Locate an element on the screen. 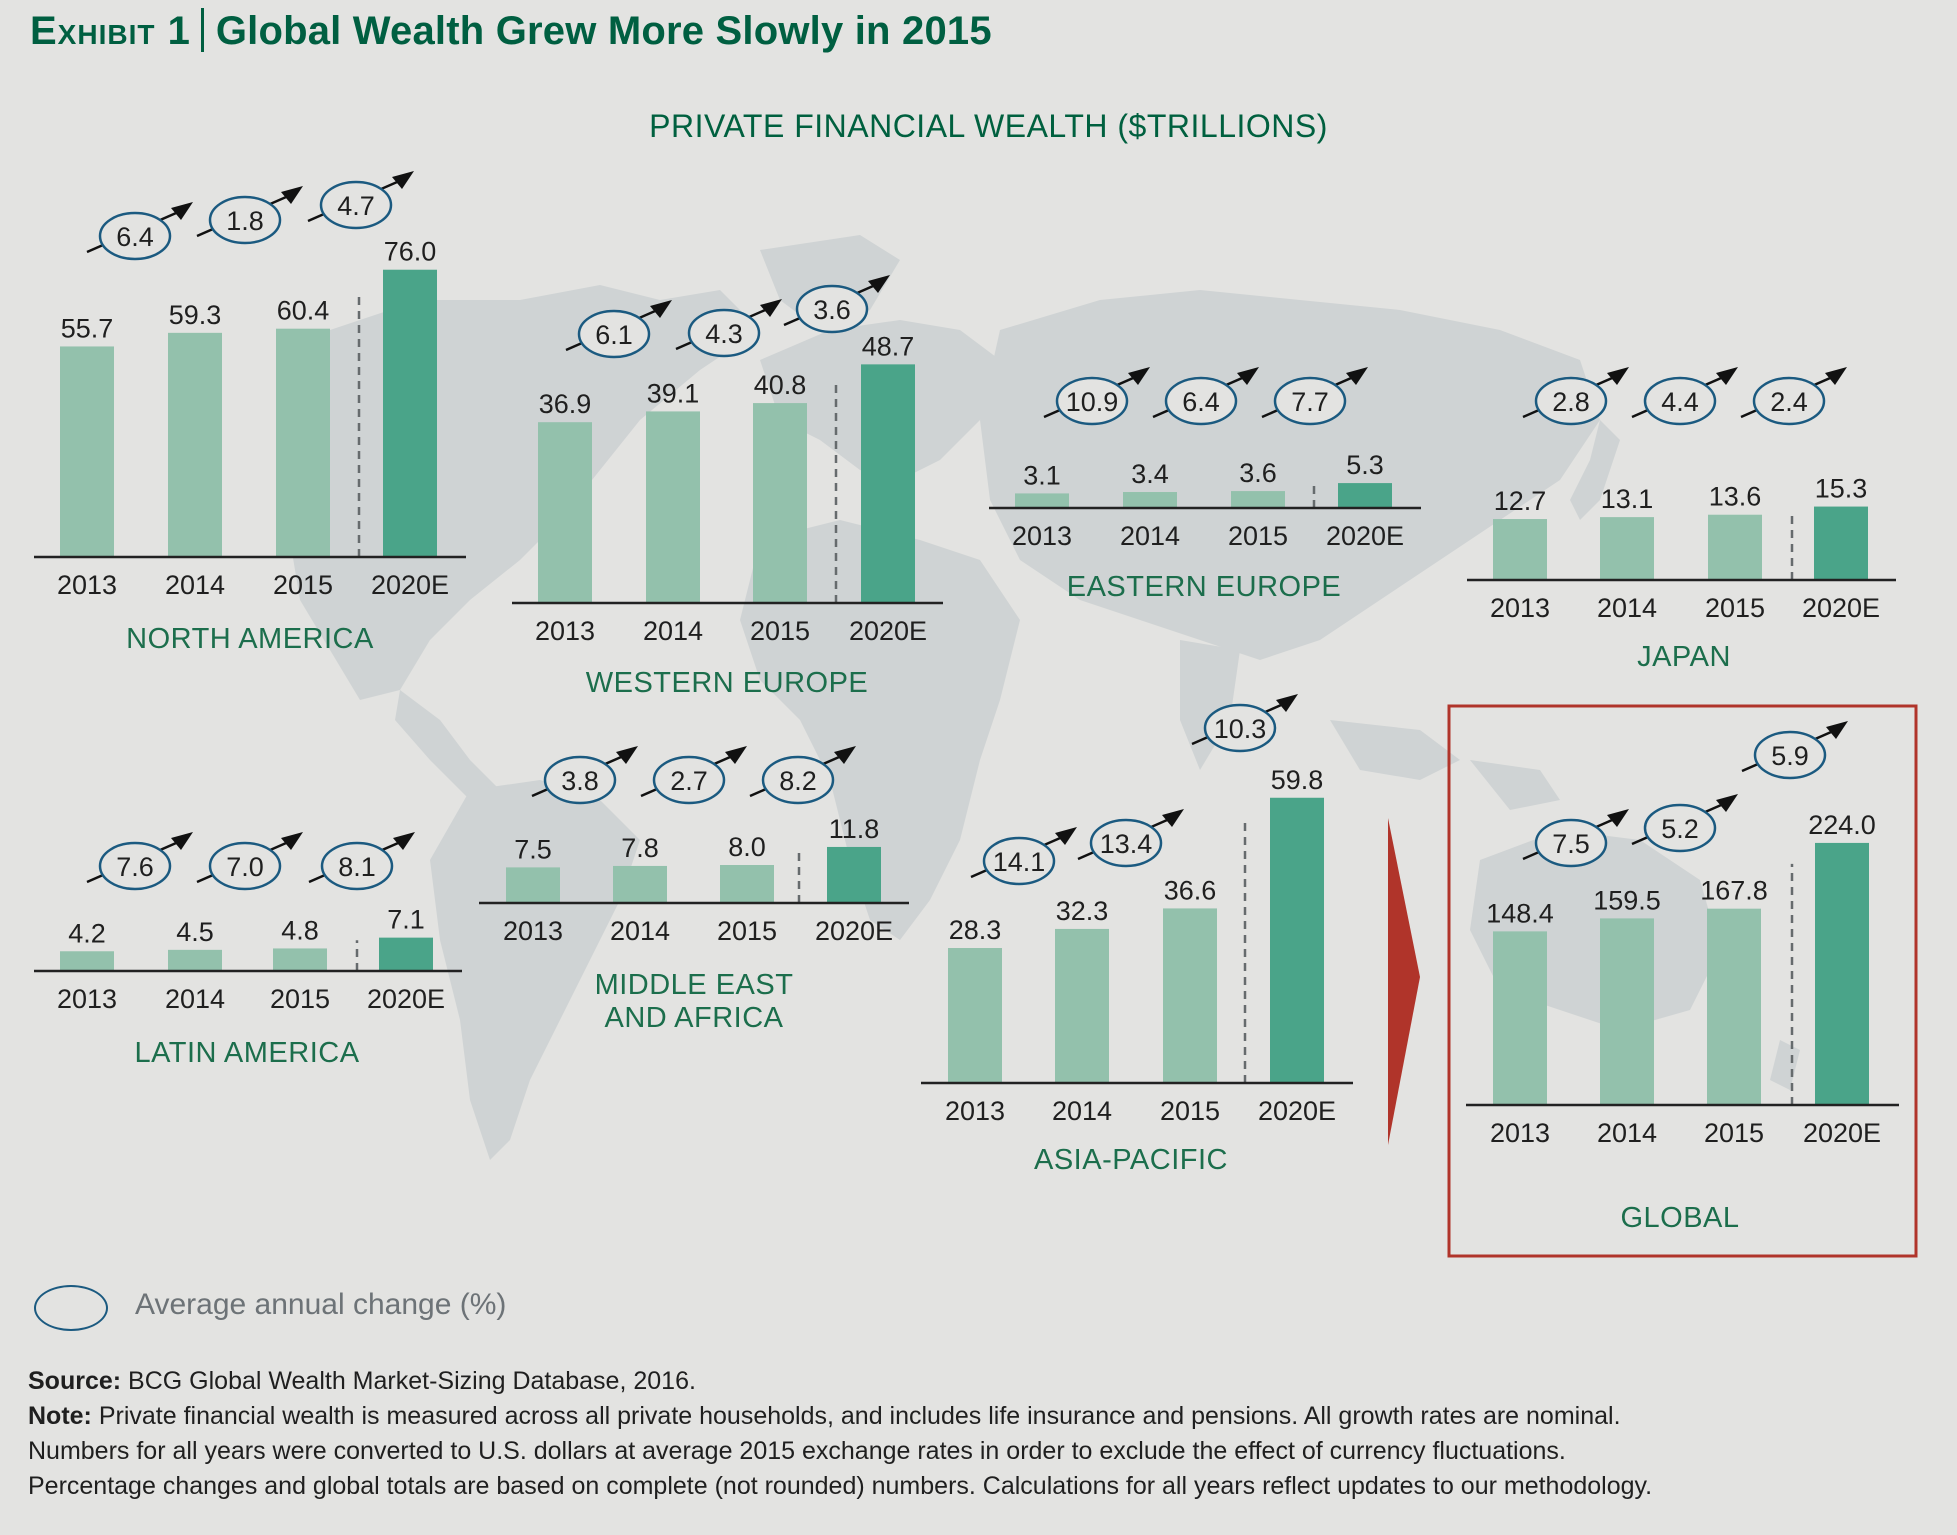  growth-rate-value: 3.8 is located at coordinates (580, 781).